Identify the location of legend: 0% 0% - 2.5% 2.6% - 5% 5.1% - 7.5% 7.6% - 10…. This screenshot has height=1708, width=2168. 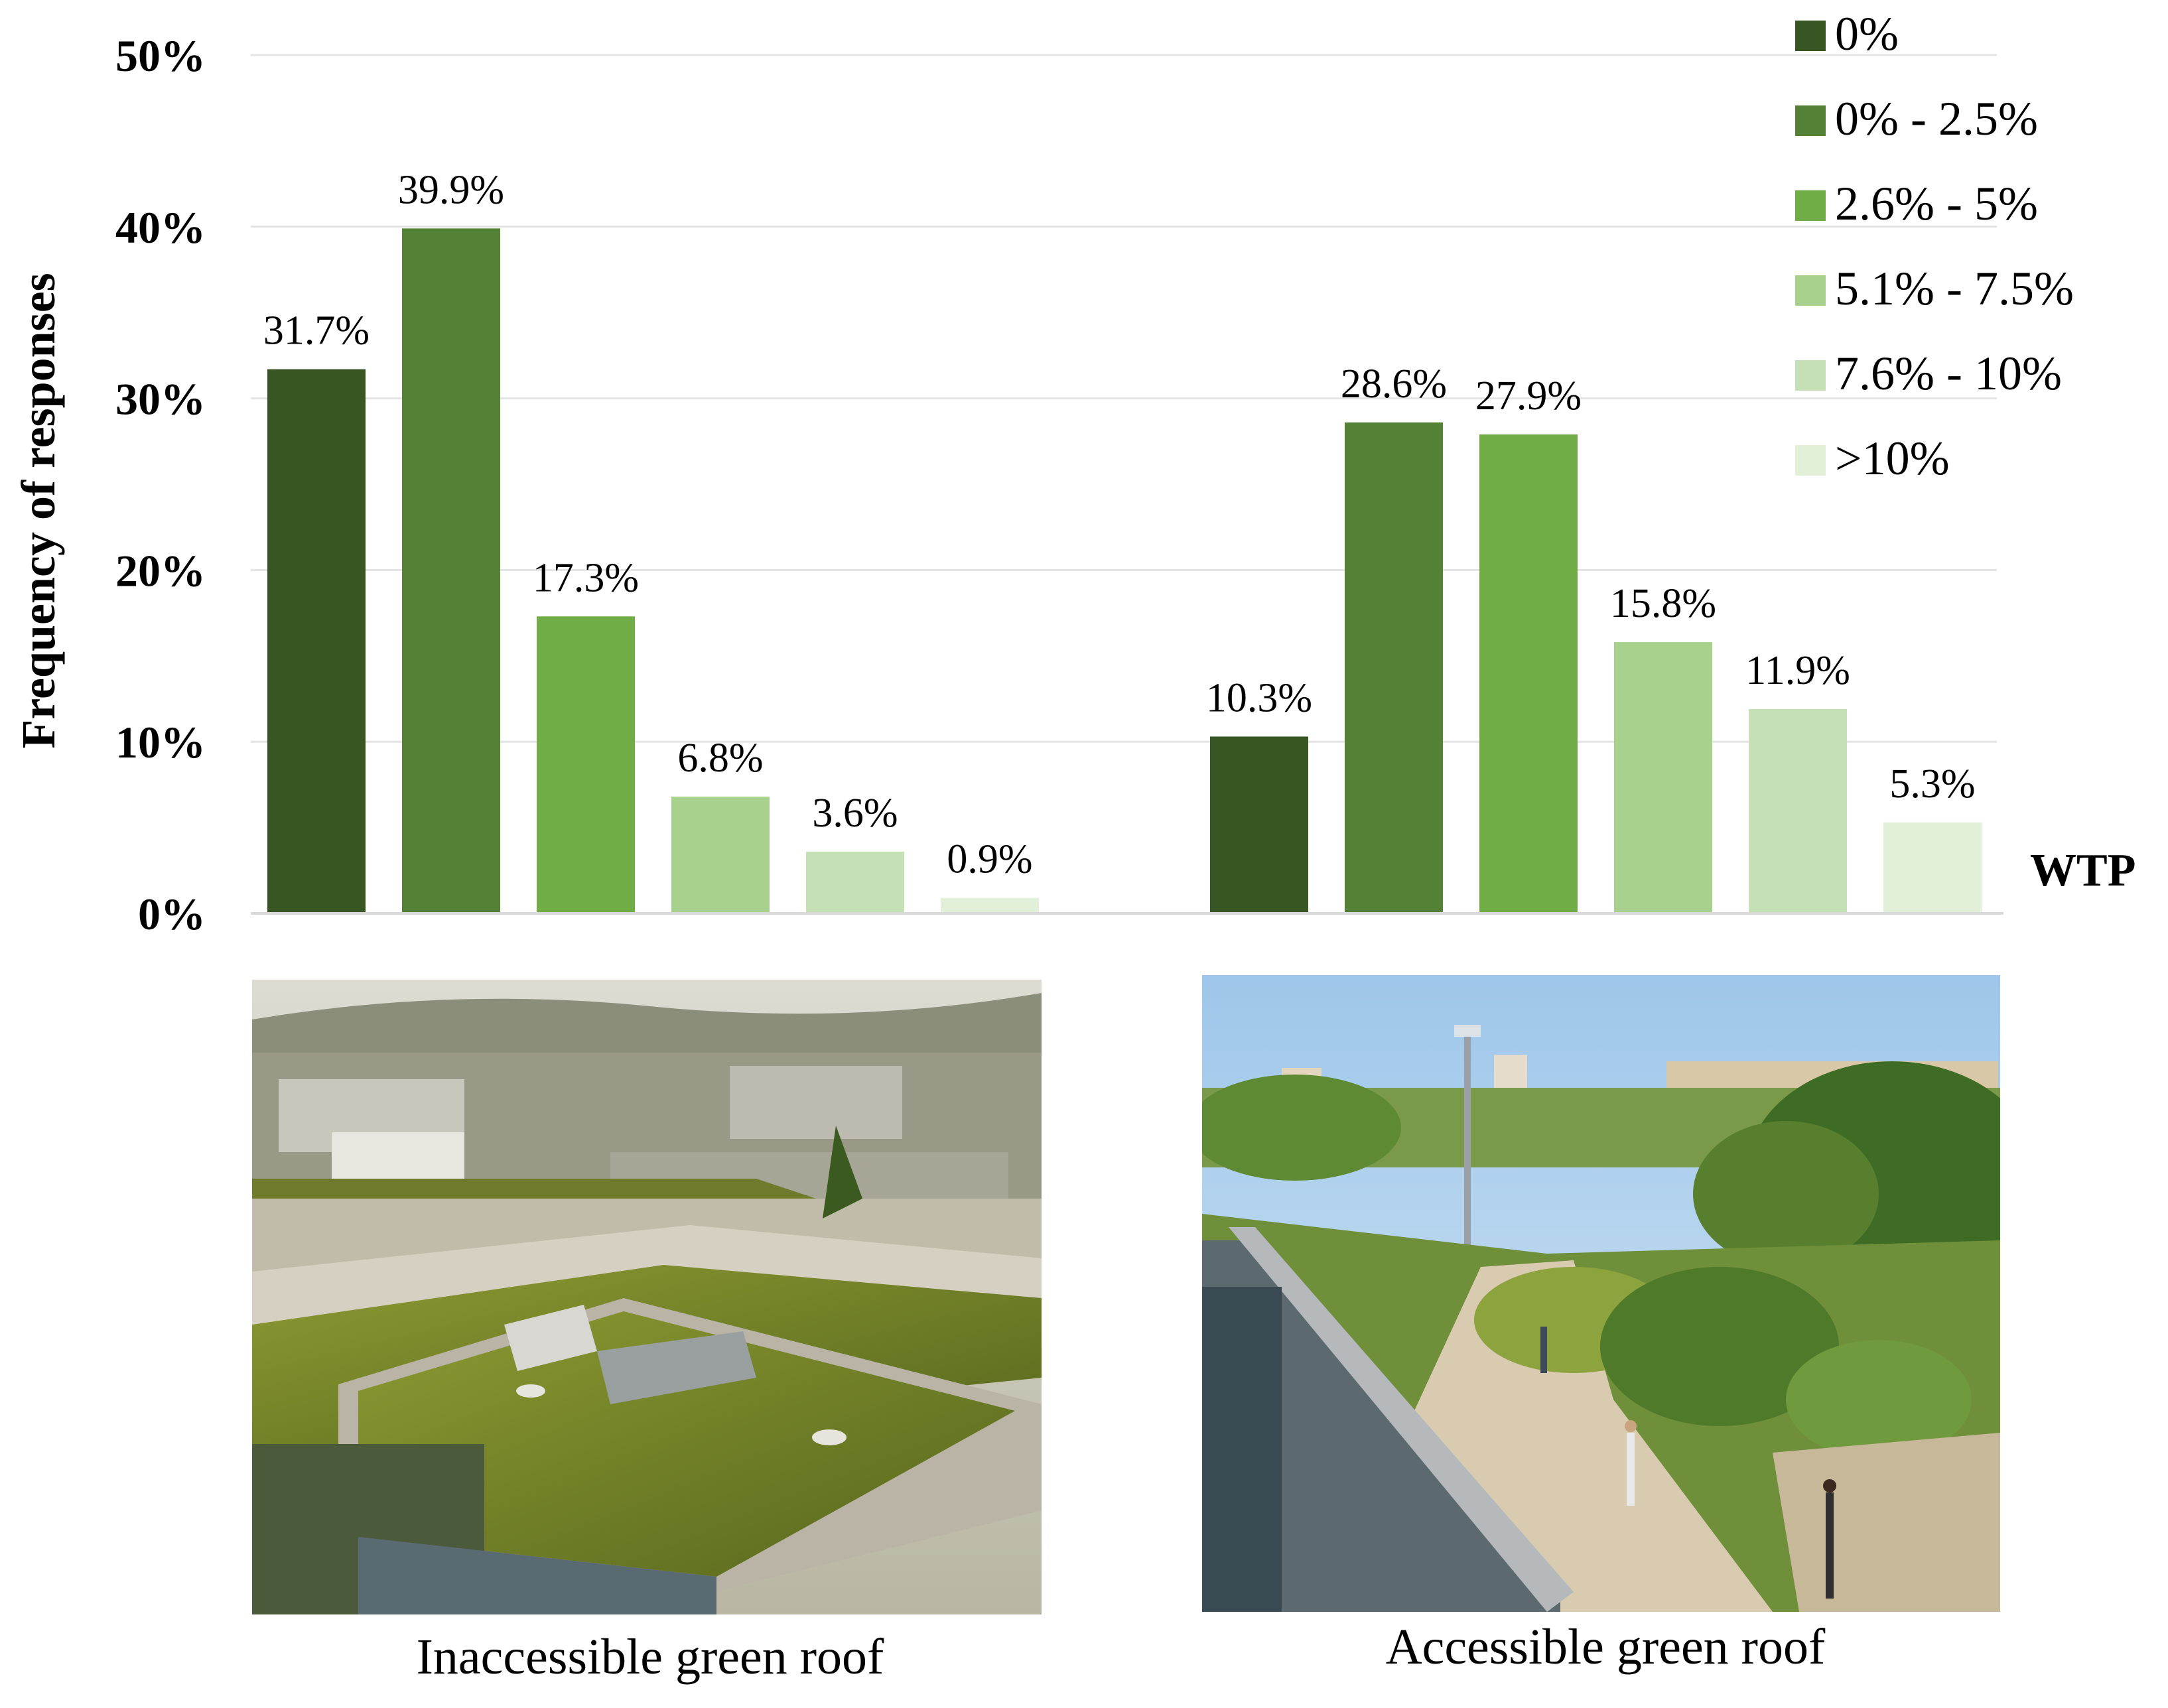
(1934, 246).